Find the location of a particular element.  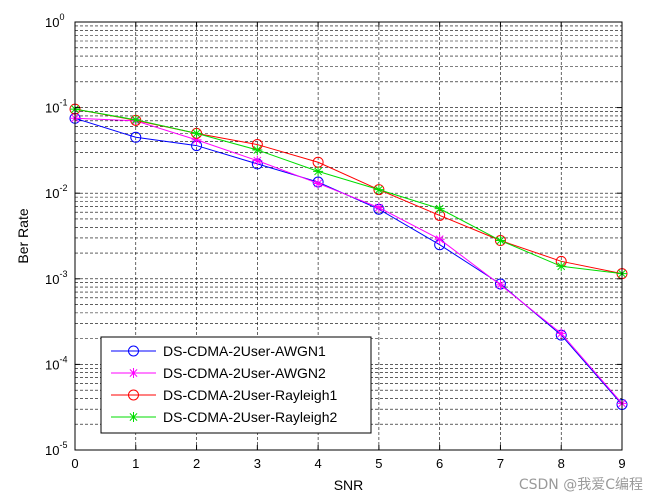

x-tick-label: 2 is located at coordinates (196, 463).